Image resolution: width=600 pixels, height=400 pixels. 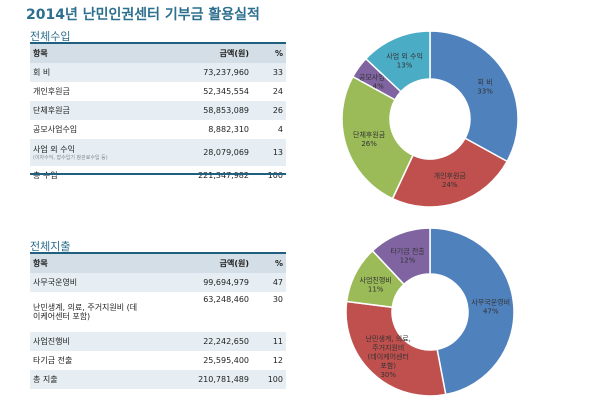 What do you see at coordinates (223, 175) in the screenshot?
I see `row-amount: 221,347,982` at bounding box center [223, 175].